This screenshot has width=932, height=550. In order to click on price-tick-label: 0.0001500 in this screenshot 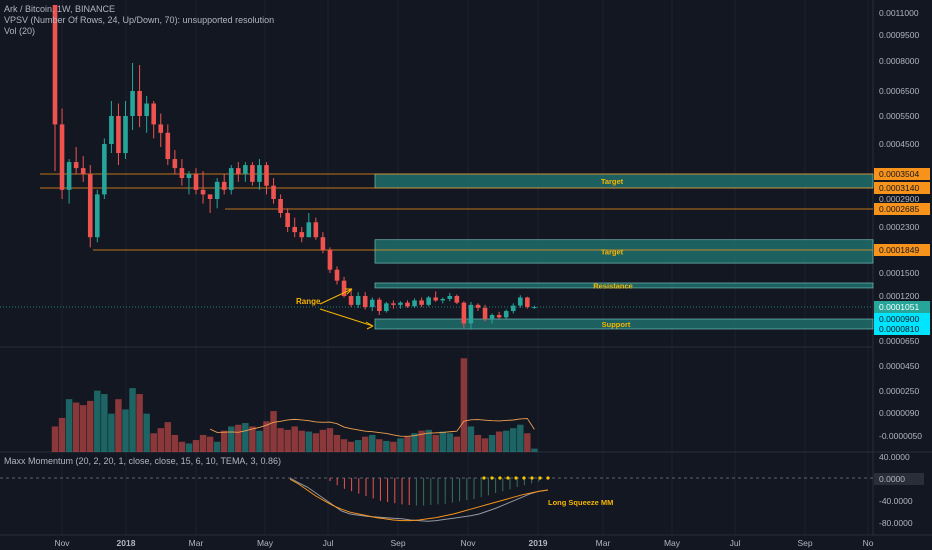, I will do `click(899, 273)`.